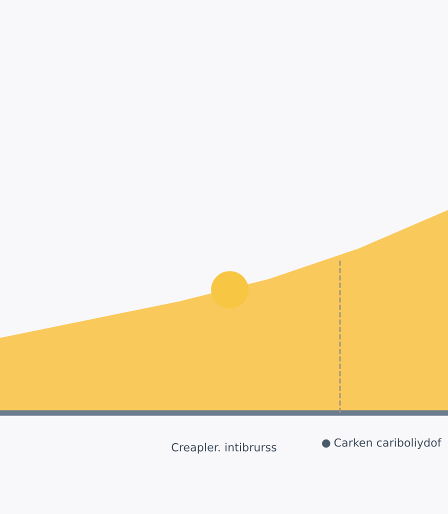 This screenshot has width=448, height=514. Describe the element at coordinates (388, 443) in the screenshot. I see `text: Carken cariboliydof` at that location.